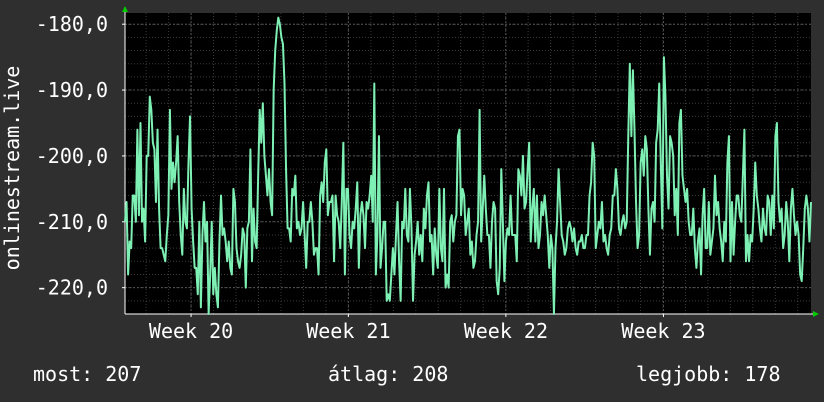  I want to click on x-tick-label: Week 20, so click(191, 331).